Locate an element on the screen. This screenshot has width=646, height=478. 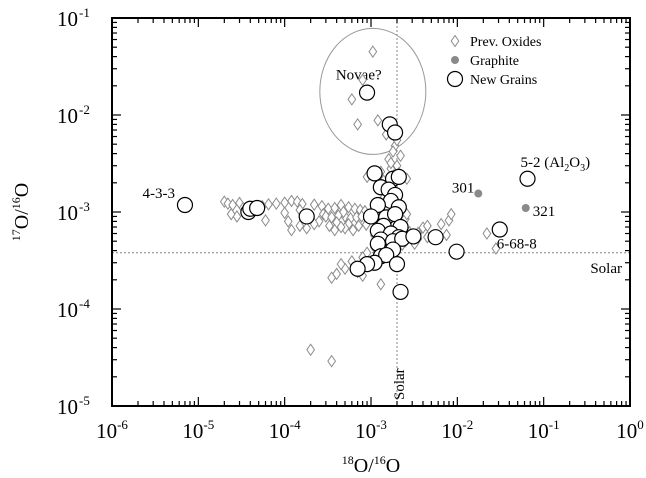
label-5-2-sub1: 2 is located at coordinates (566, 168).